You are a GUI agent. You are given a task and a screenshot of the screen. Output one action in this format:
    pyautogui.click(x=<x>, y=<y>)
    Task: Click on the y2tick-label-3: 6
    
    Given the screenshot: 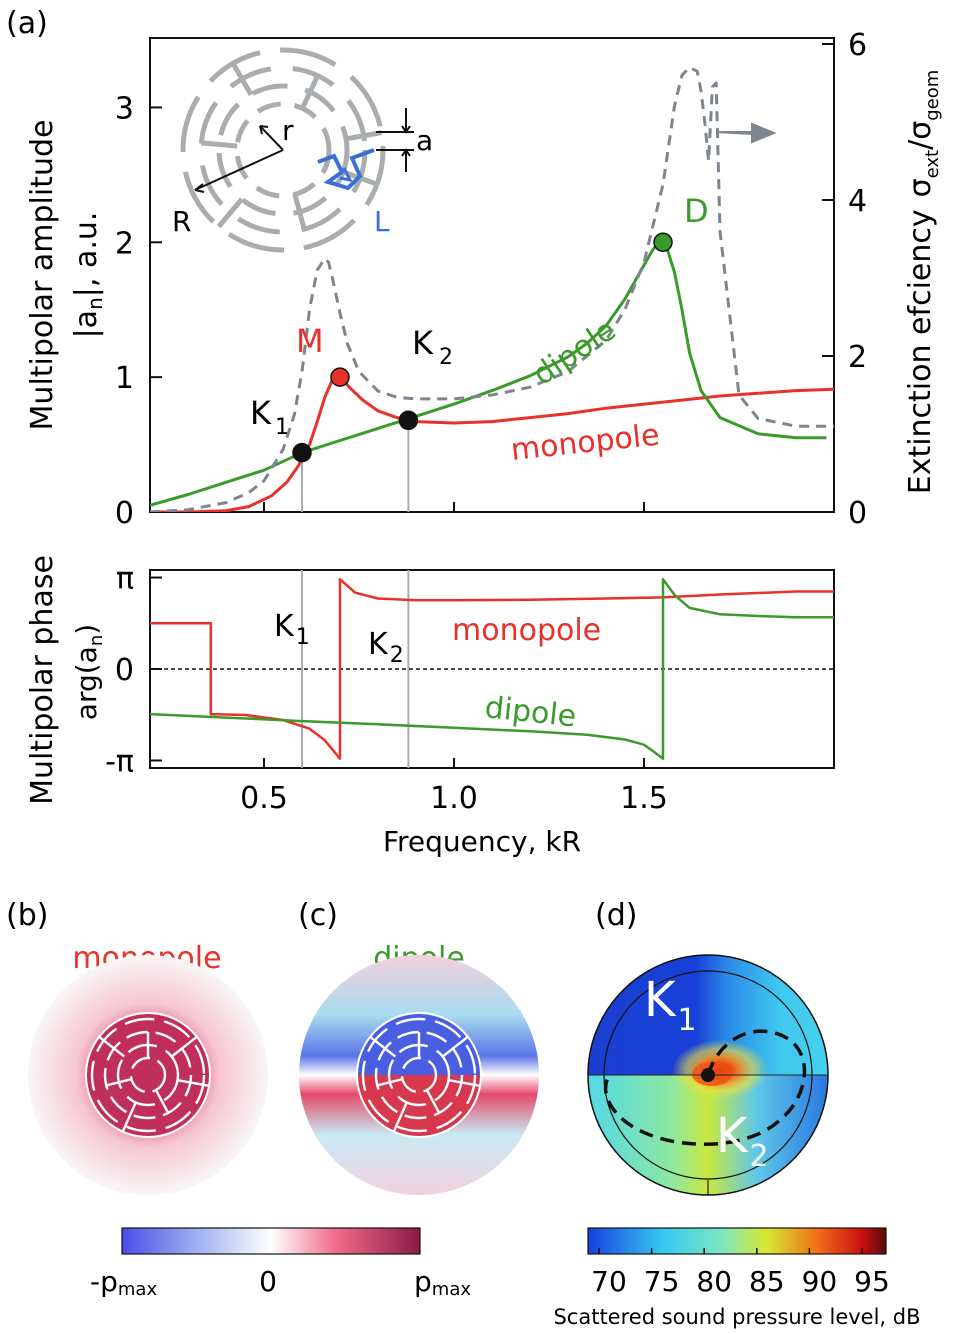 What is the action you would take?
    pyautogui.click(x=857, y=45)
    